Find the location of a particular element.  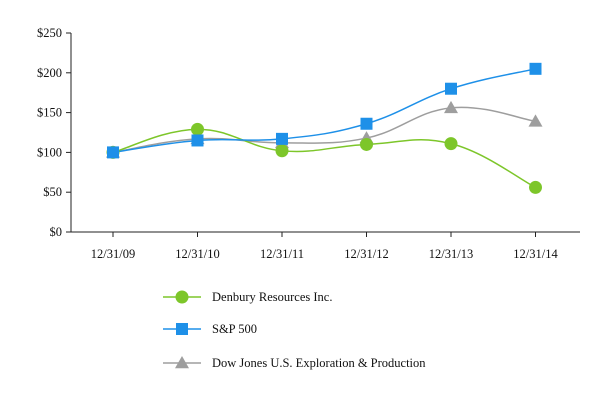

legend-label: S&P 500 is located at coordinates (234, 329).